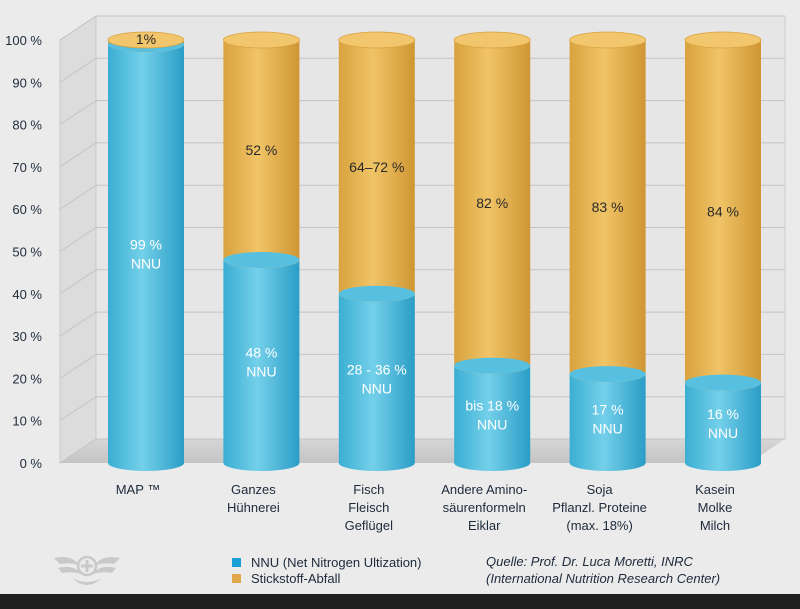  I want to click on x-tick-label: Eiklar, so click(484, 525).